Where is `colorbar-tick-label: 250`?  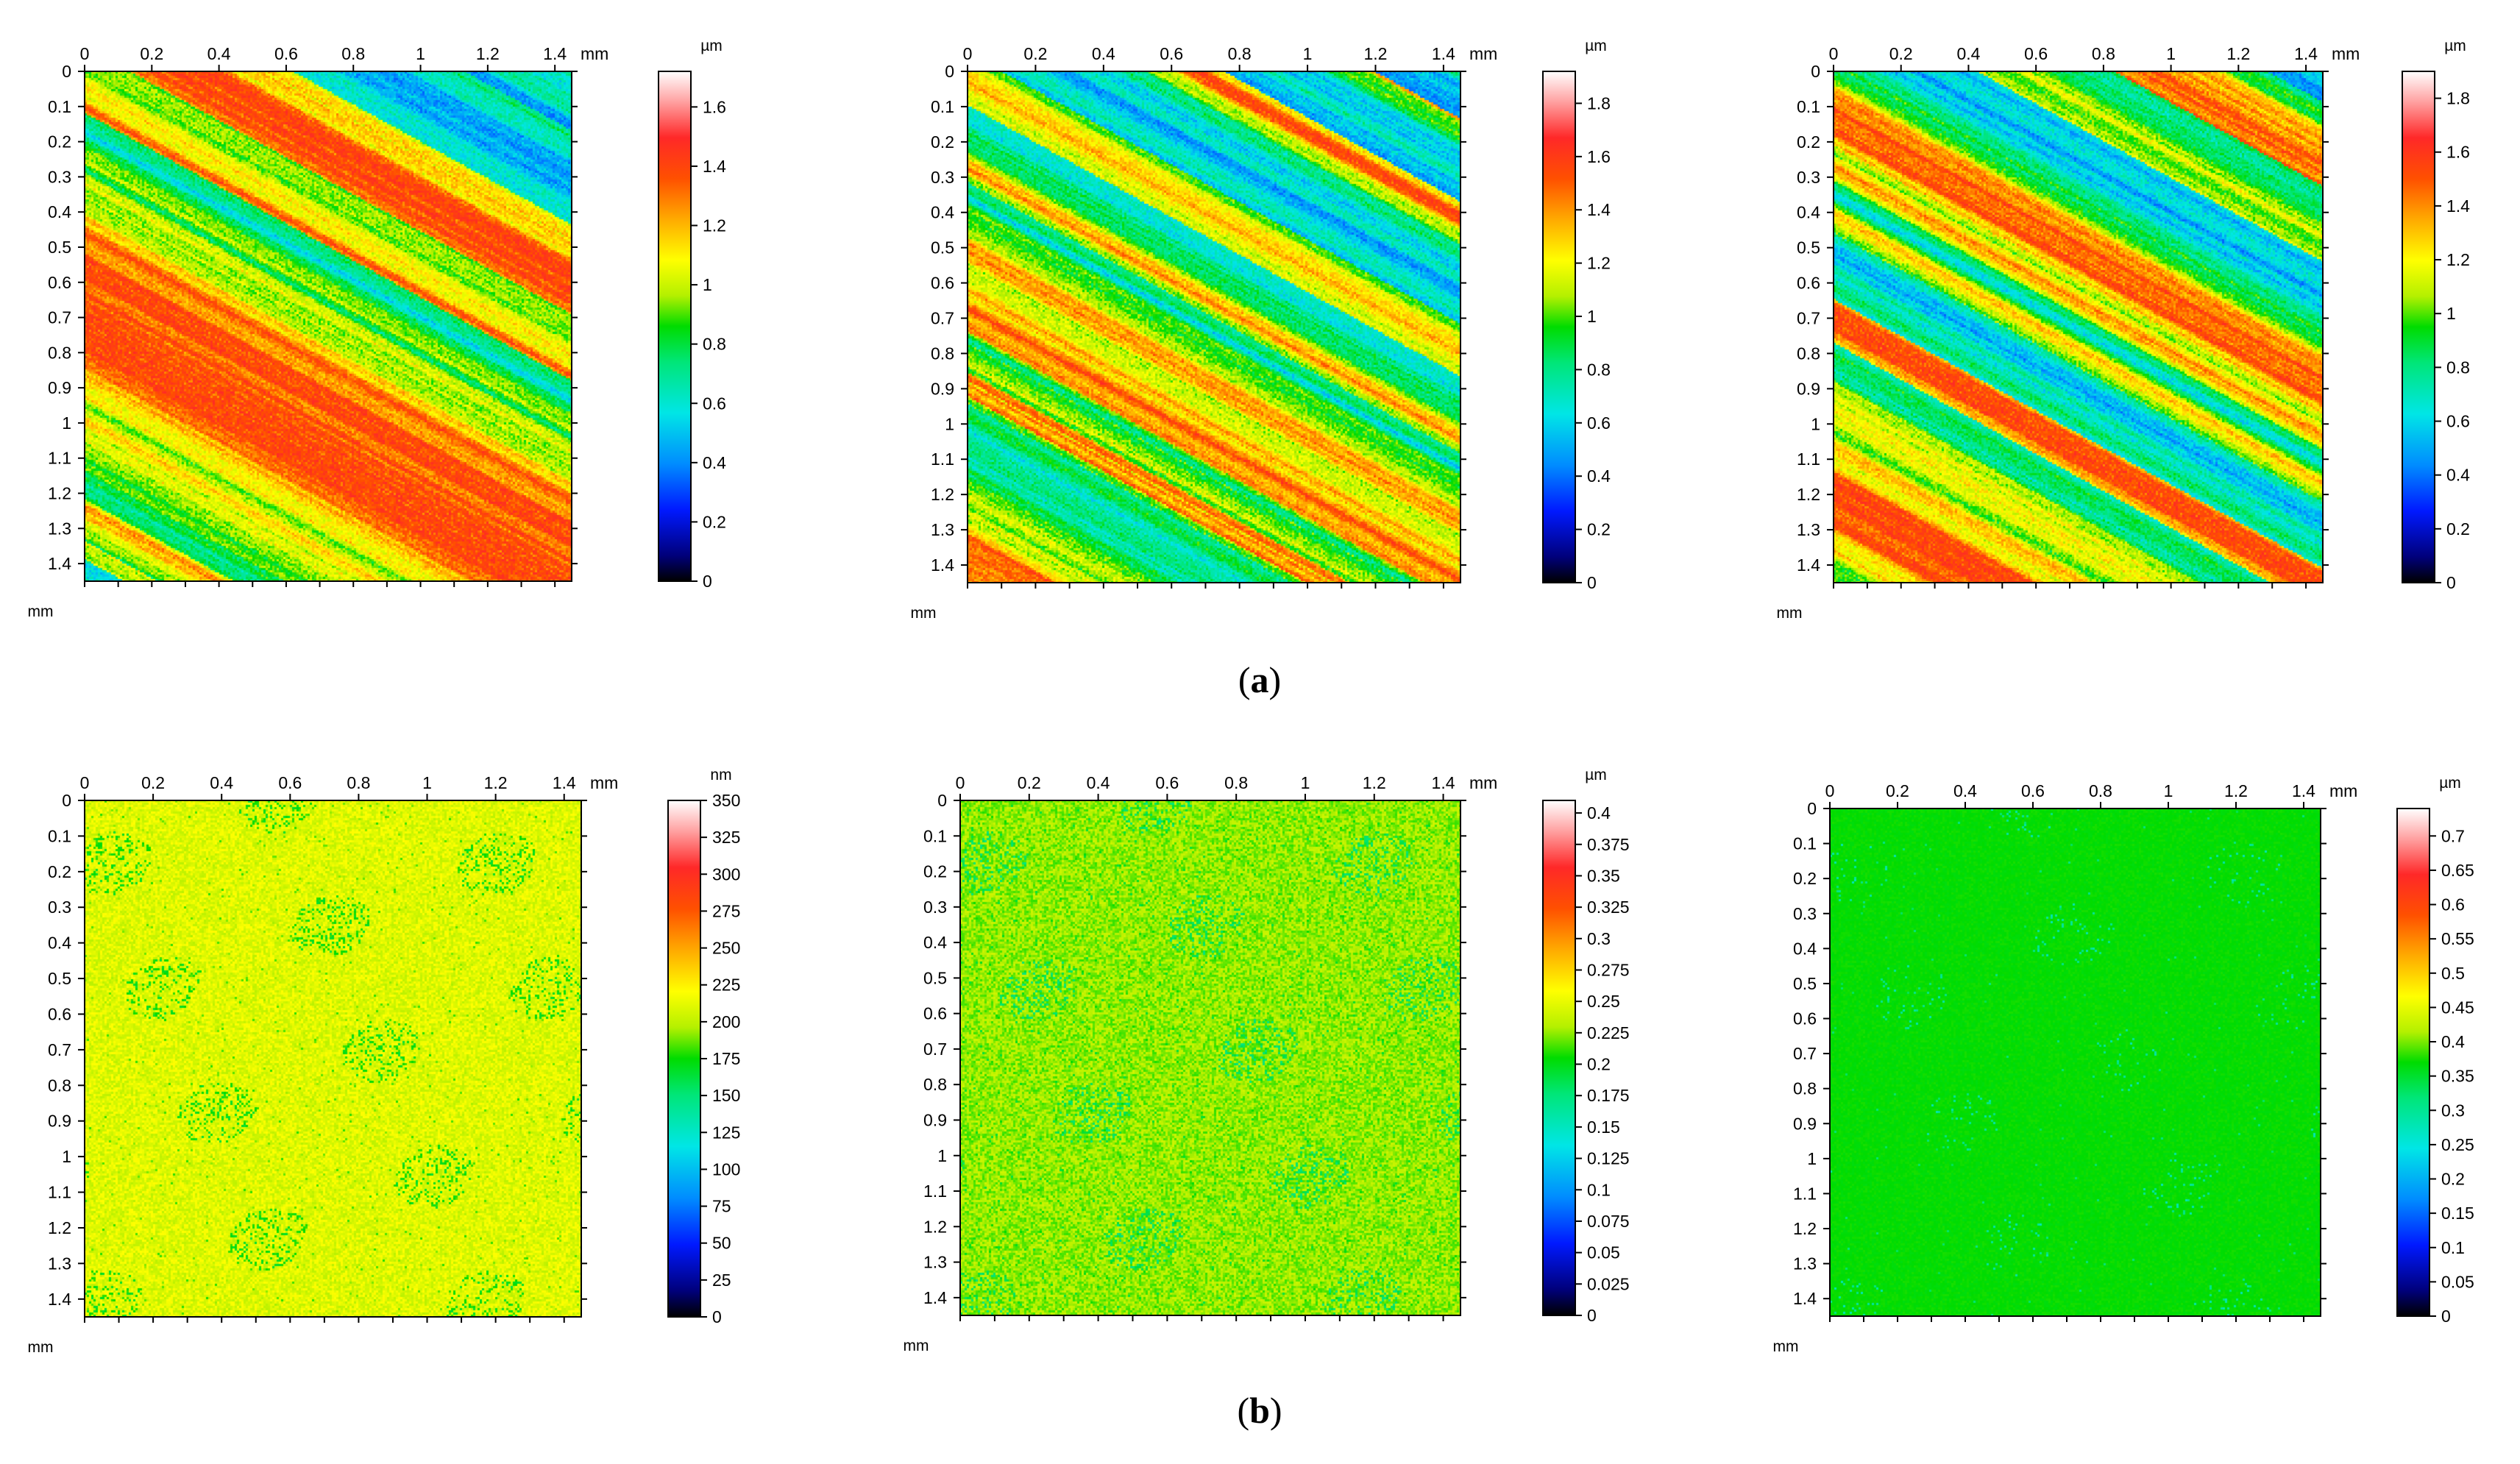
colorbar-tick-label: 250 is located at coordinates (726, 948).